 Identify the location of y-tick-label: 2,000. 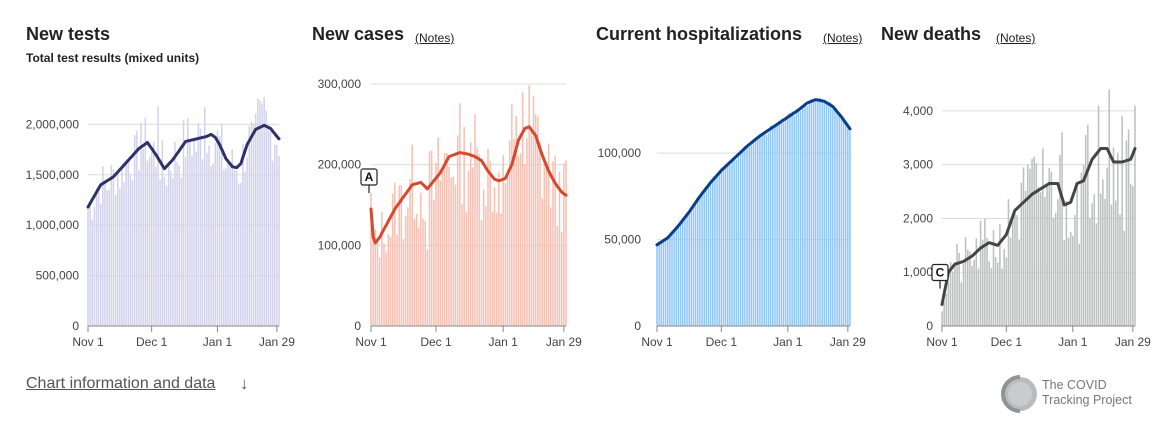
(918, 218).